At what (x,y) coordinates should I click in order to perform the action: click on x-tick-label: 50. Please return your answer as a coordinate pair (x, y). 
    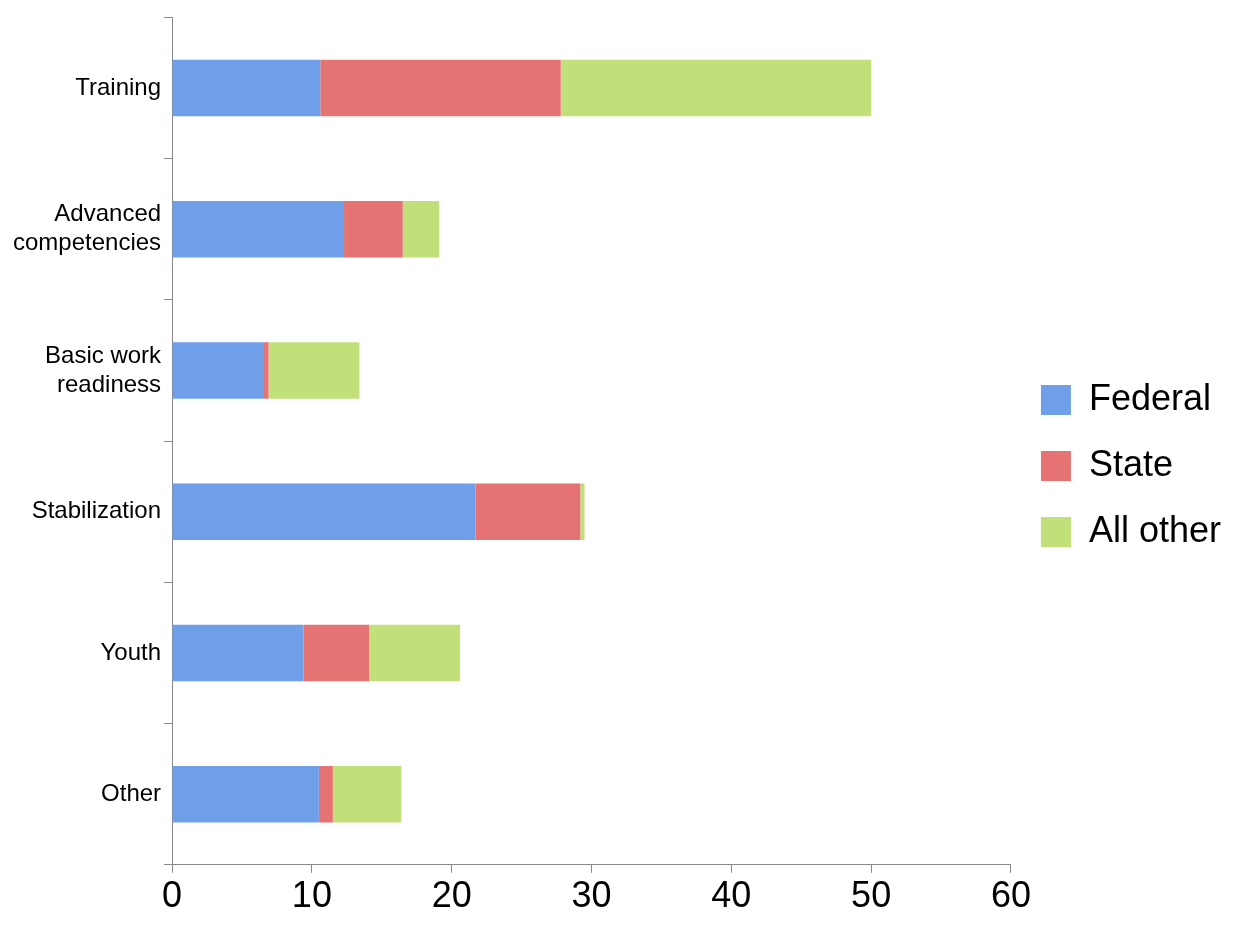
    Looking at the image, I should click on (871, 895).